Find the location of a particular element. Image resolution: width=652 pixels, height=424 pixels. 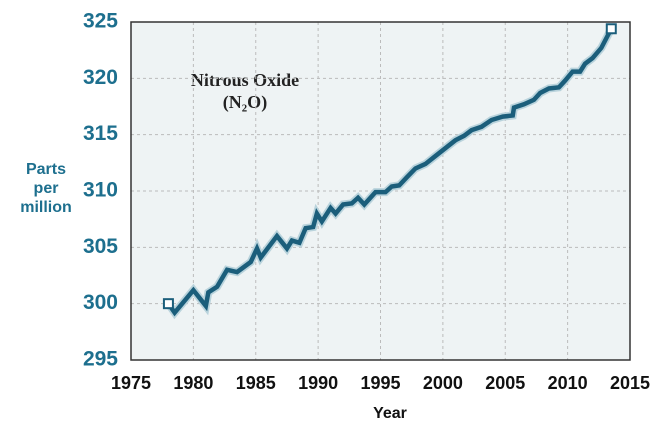

y-tick-label: 310 is located at coordinates (100, 190).